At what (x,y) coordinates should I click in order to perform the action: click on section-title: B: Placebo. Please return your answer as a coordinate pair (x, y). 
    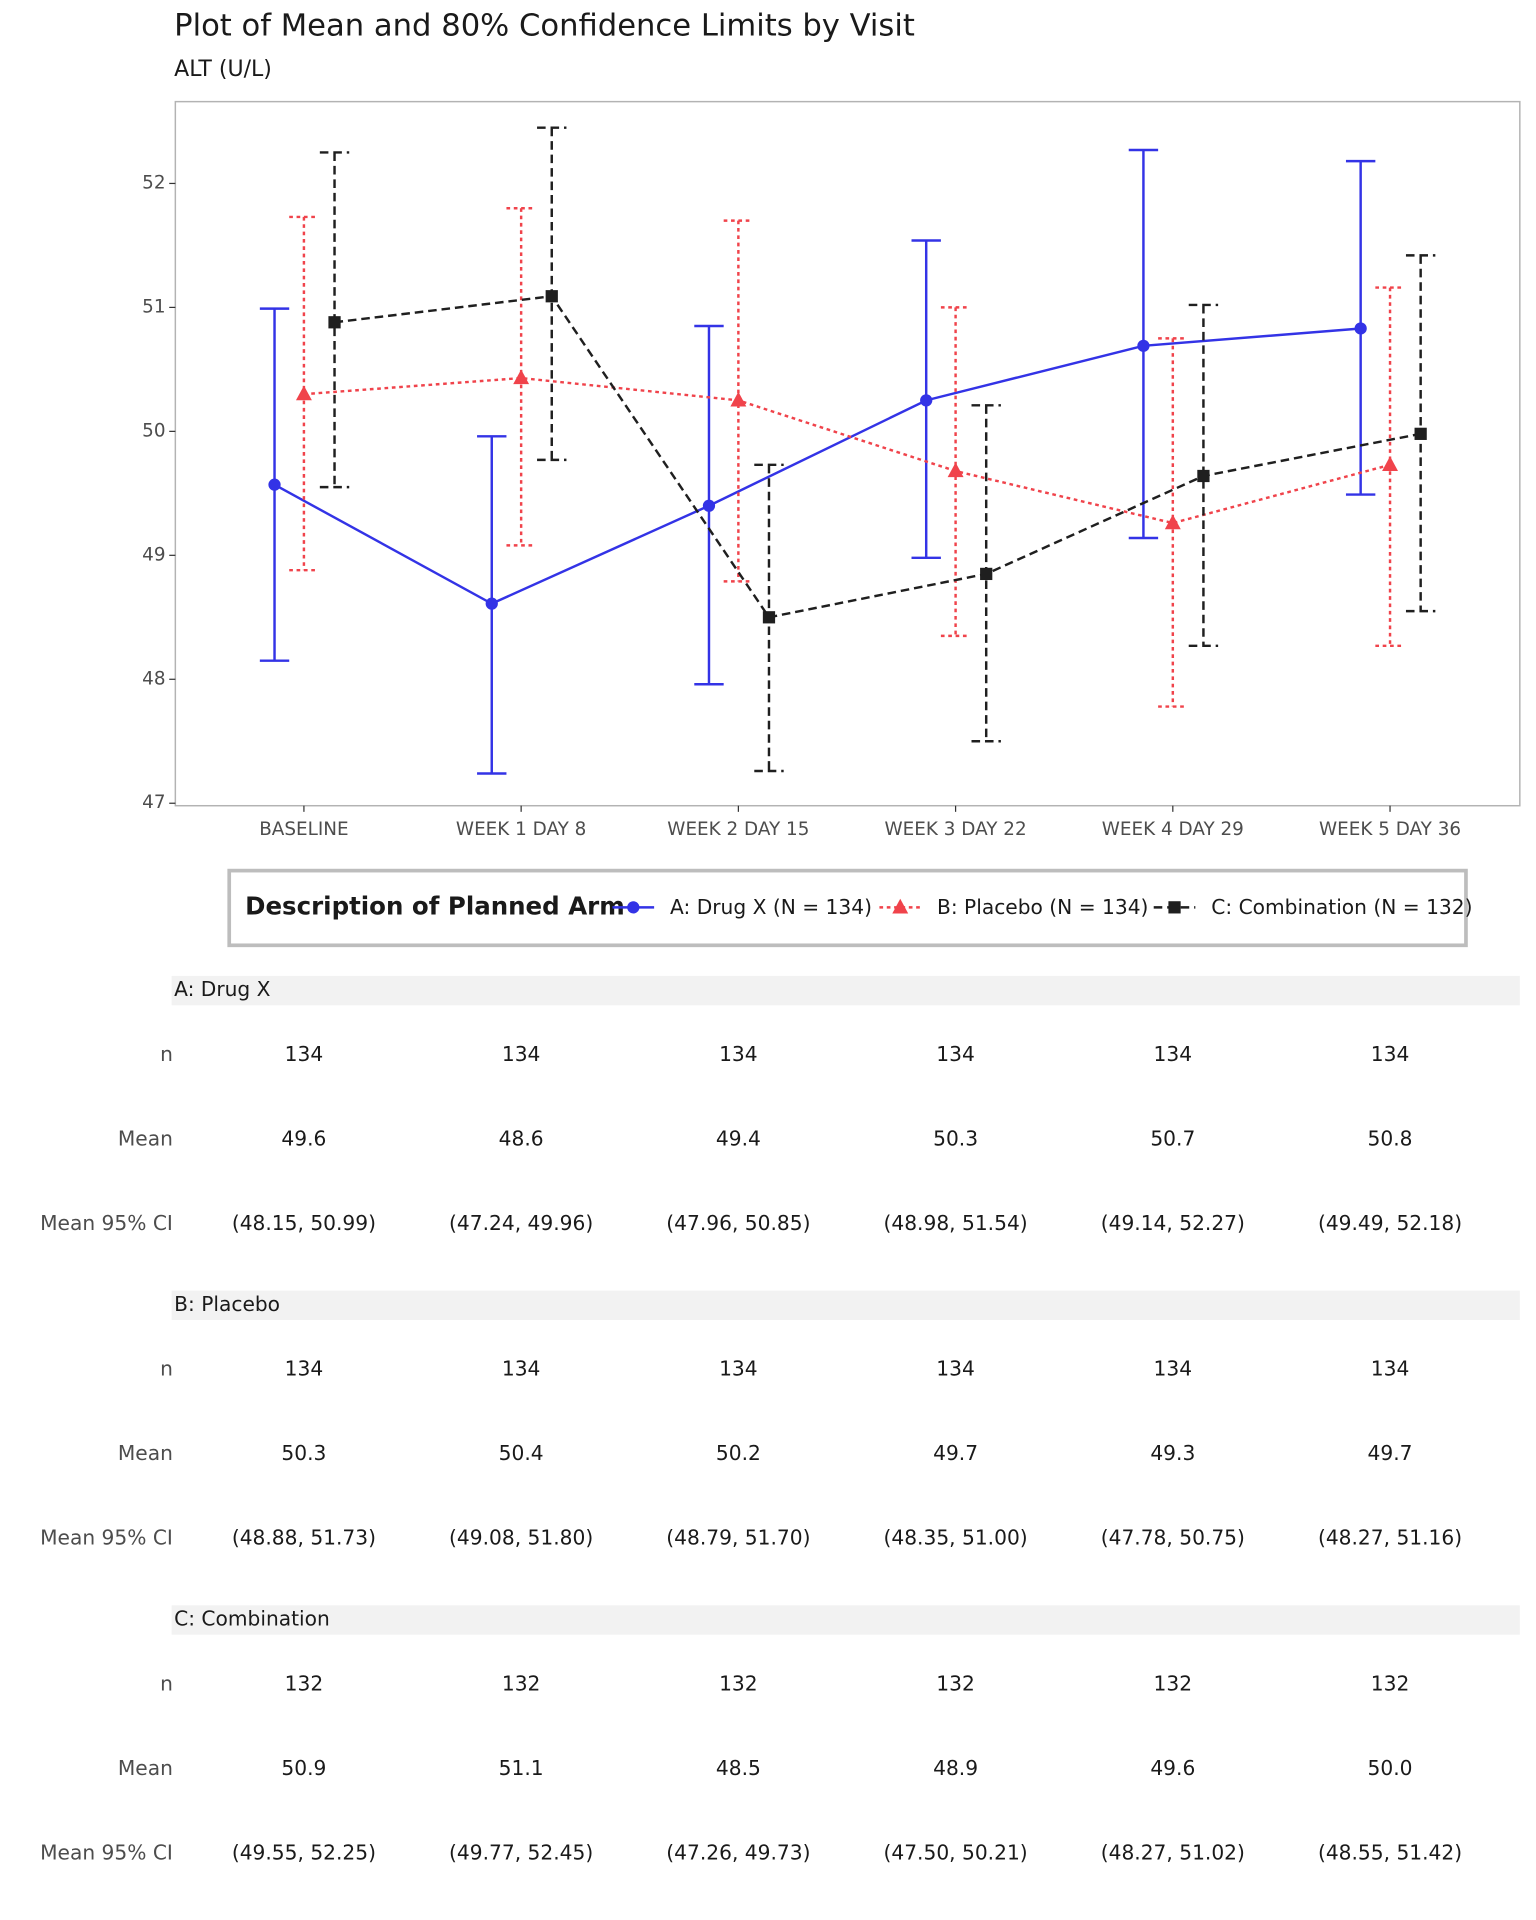
    Looking at the image, I should click on (227, 1304).